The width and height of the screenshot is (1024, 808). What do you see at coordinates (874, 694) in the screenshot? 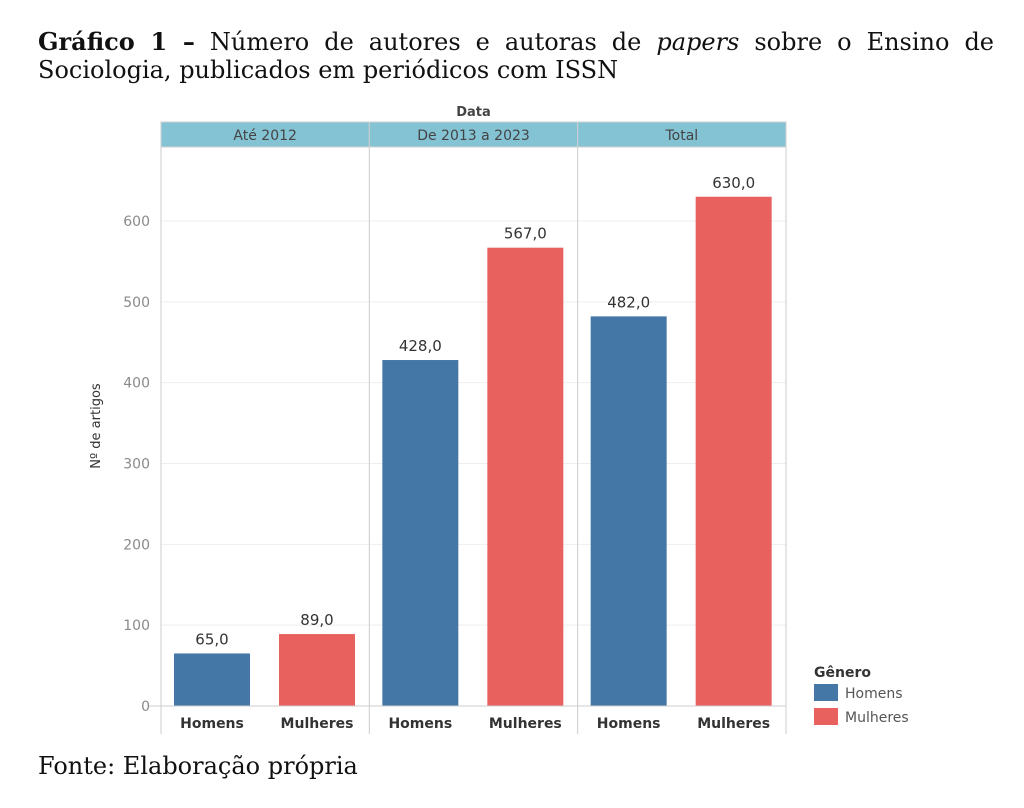
I see `legend-label: Homens` at bounding box center [874, 694].